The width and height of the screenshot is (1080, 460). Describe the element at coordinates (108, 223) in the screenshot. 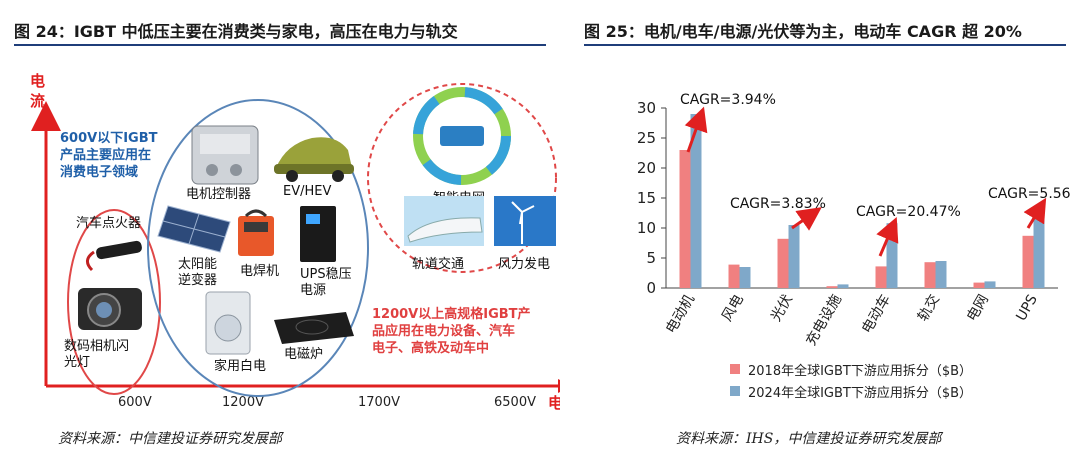

I see `label-car-igniter: 汽车点火器` at that location.